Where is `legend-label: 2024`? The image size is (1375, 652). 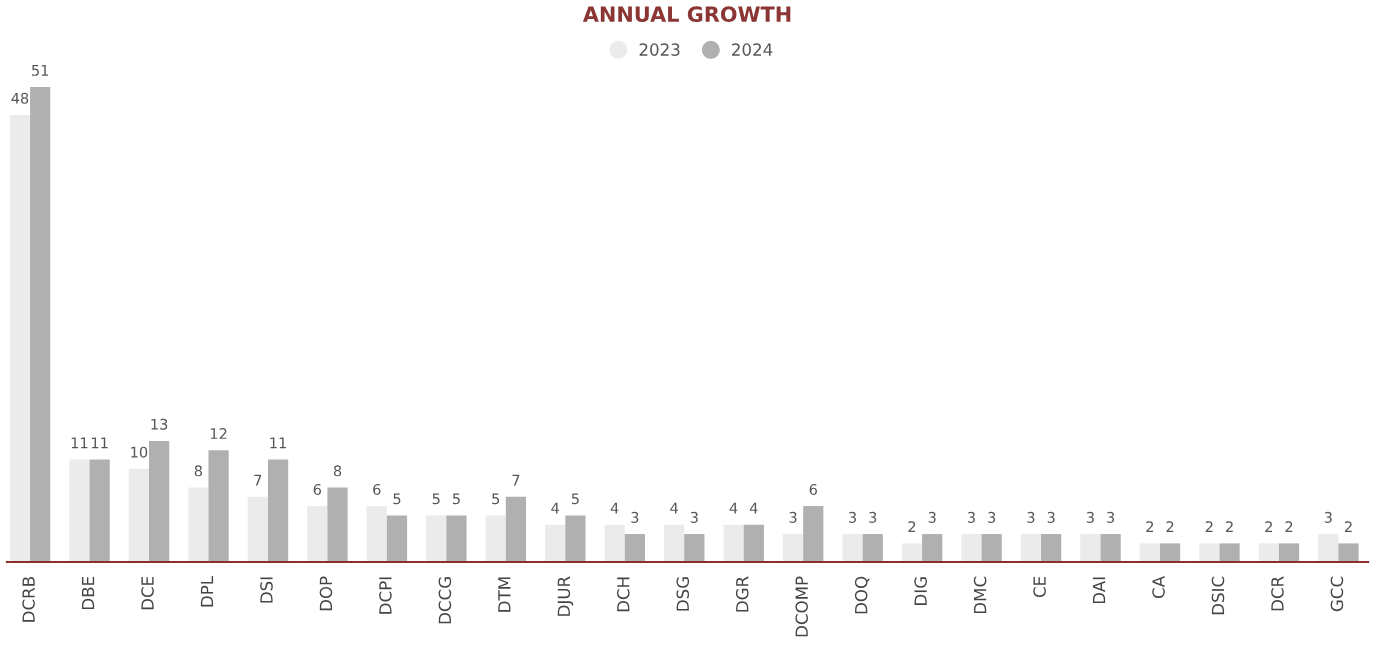
legend-label: 2024 is located at coordinates (752, 49).